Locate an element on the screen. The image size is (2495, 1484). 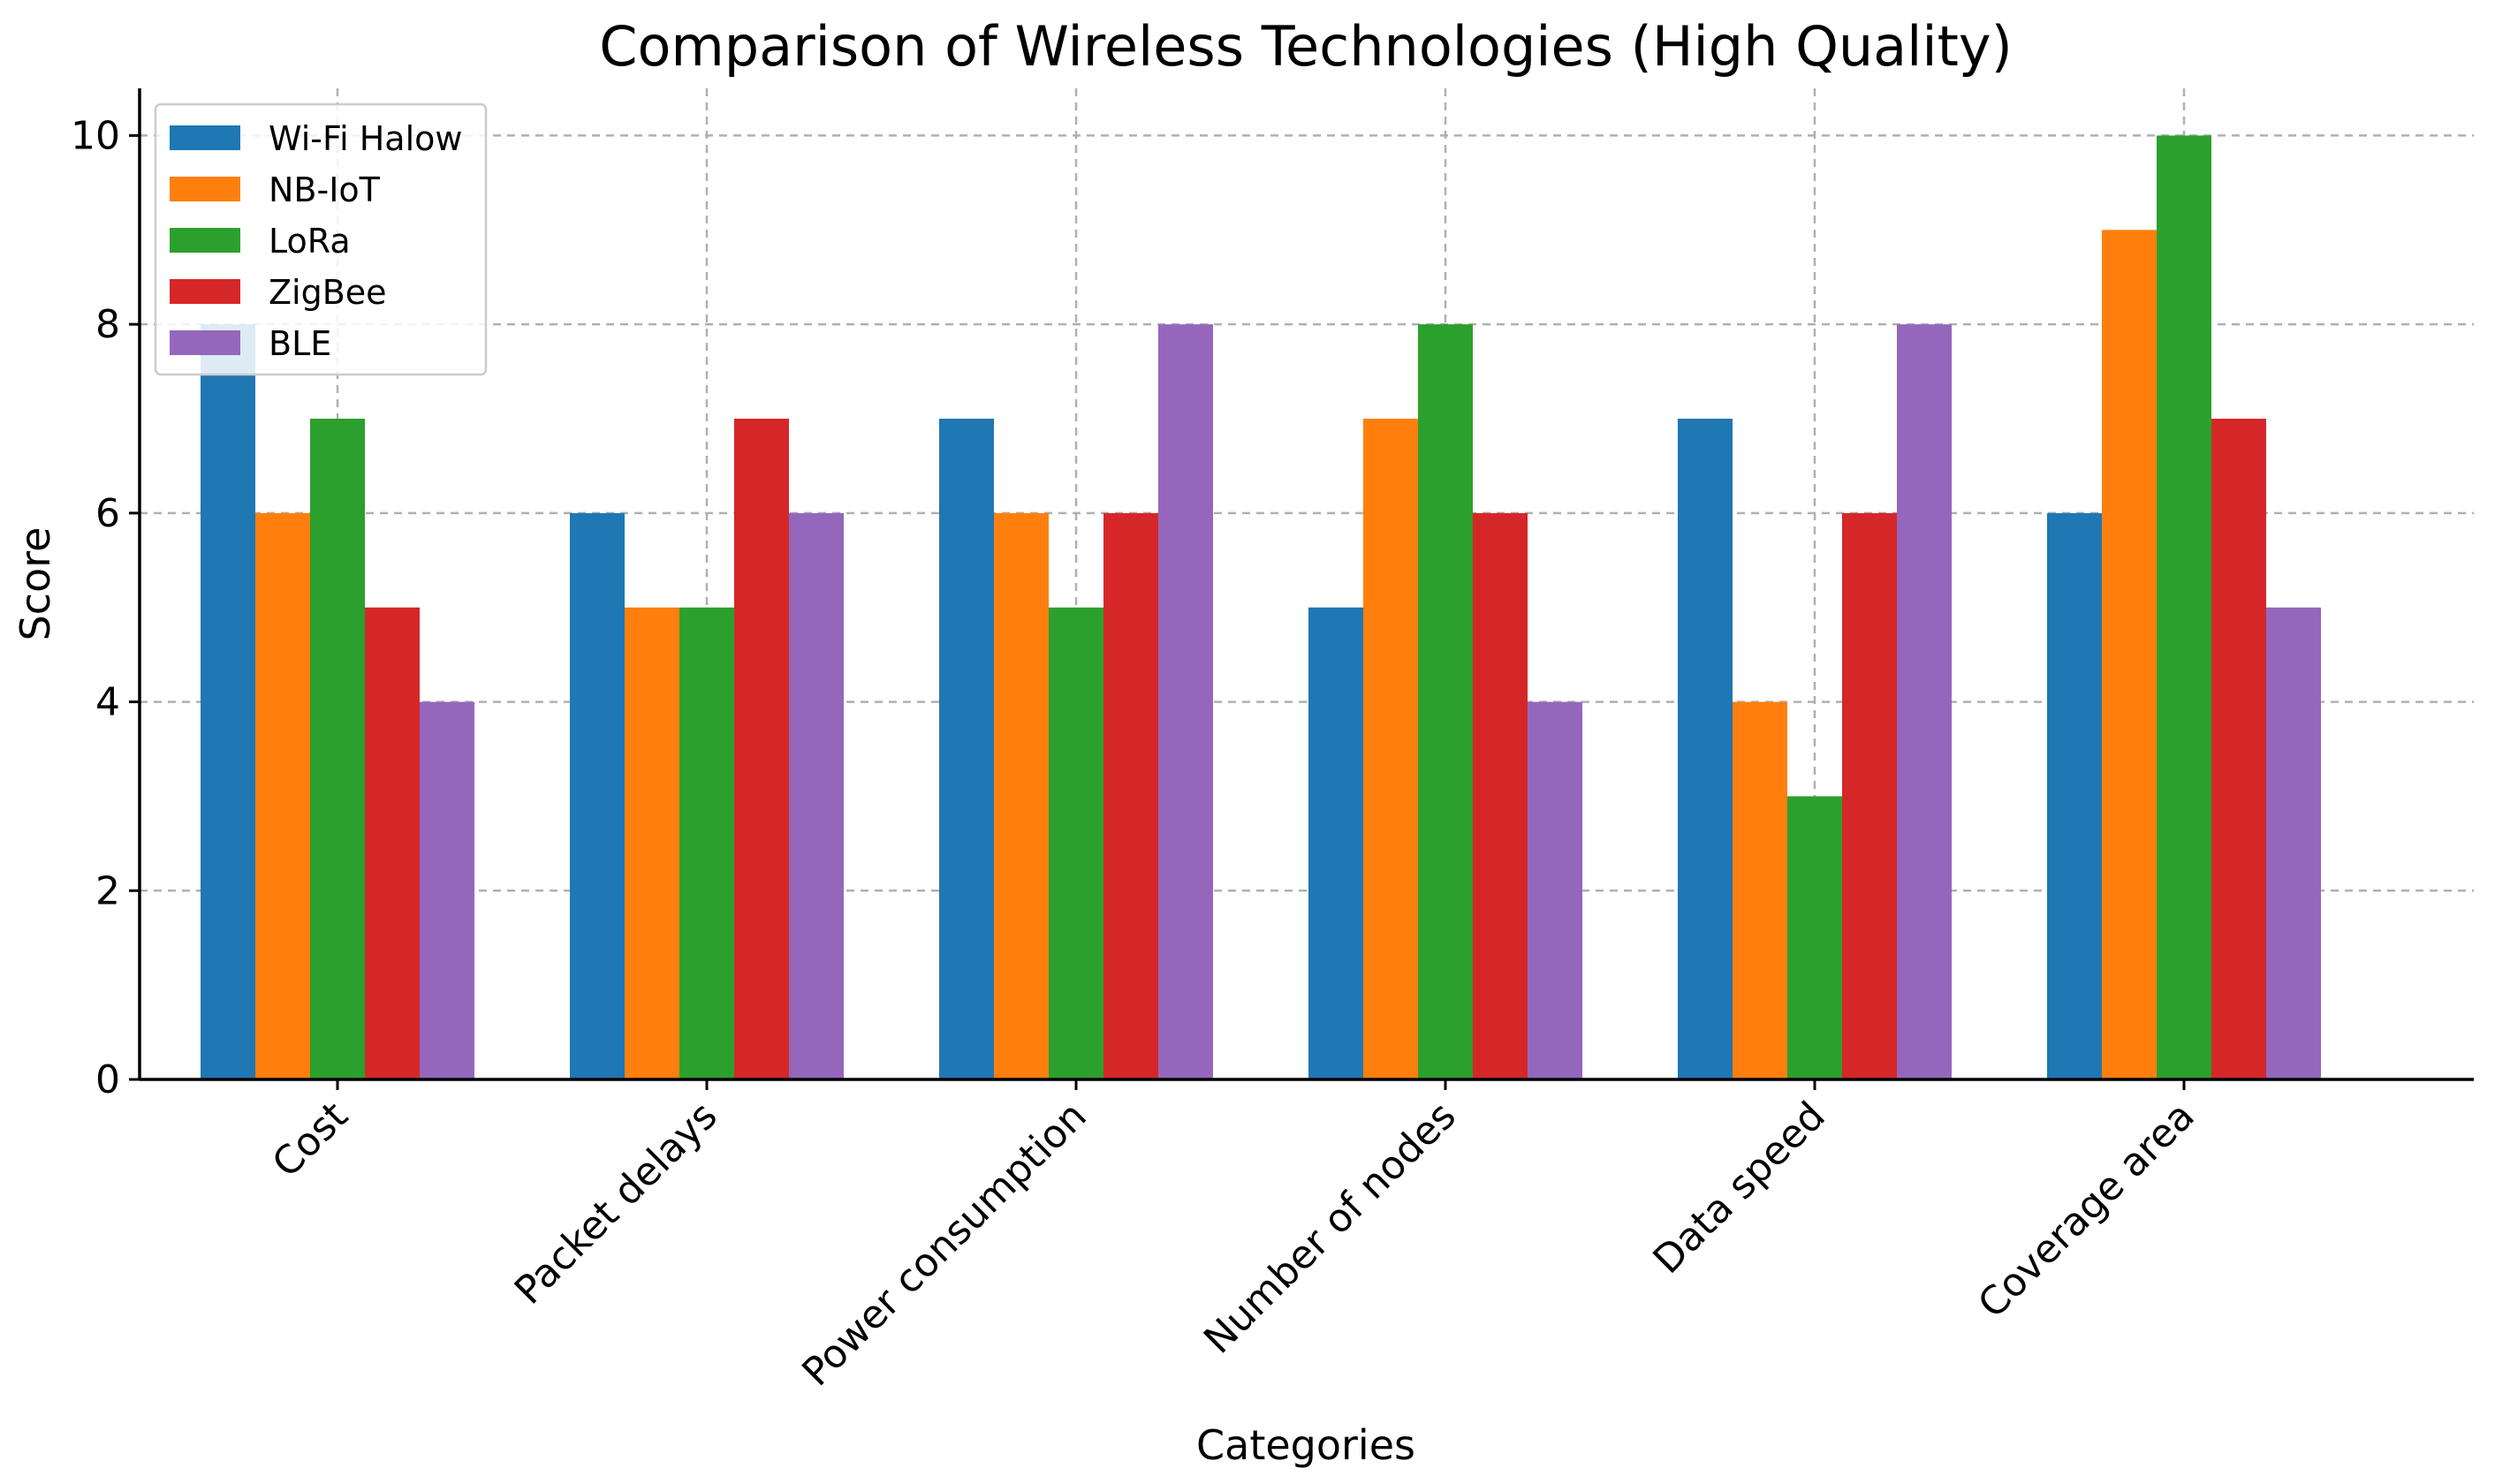
bar-zigbee-number-of-nodes is located at coordinates (1501, 795).